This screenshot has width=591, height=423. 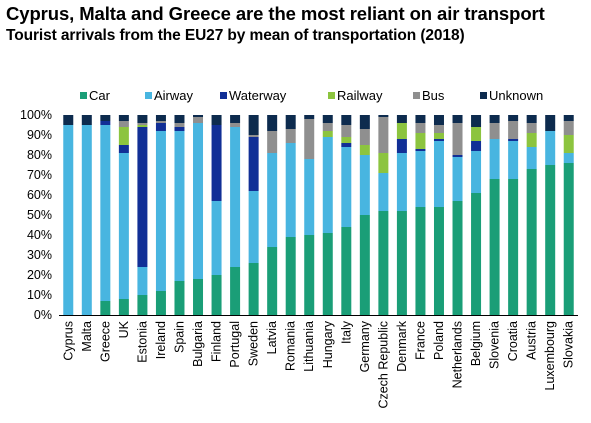 I want to click on x-tick-label: Denmark, so click(x=402, y=345).